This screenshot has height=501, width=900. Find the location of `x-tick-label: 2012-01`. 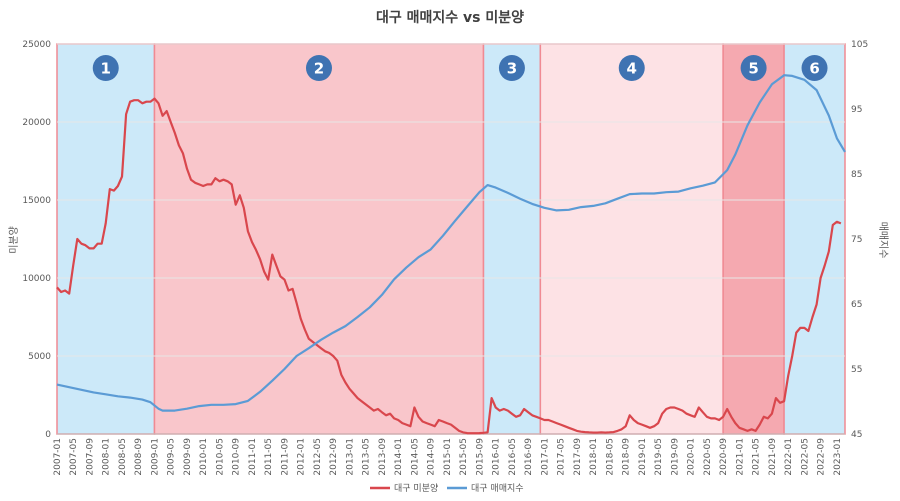

x-tick-label: 2012-01 is located at coordinates (302, 457).